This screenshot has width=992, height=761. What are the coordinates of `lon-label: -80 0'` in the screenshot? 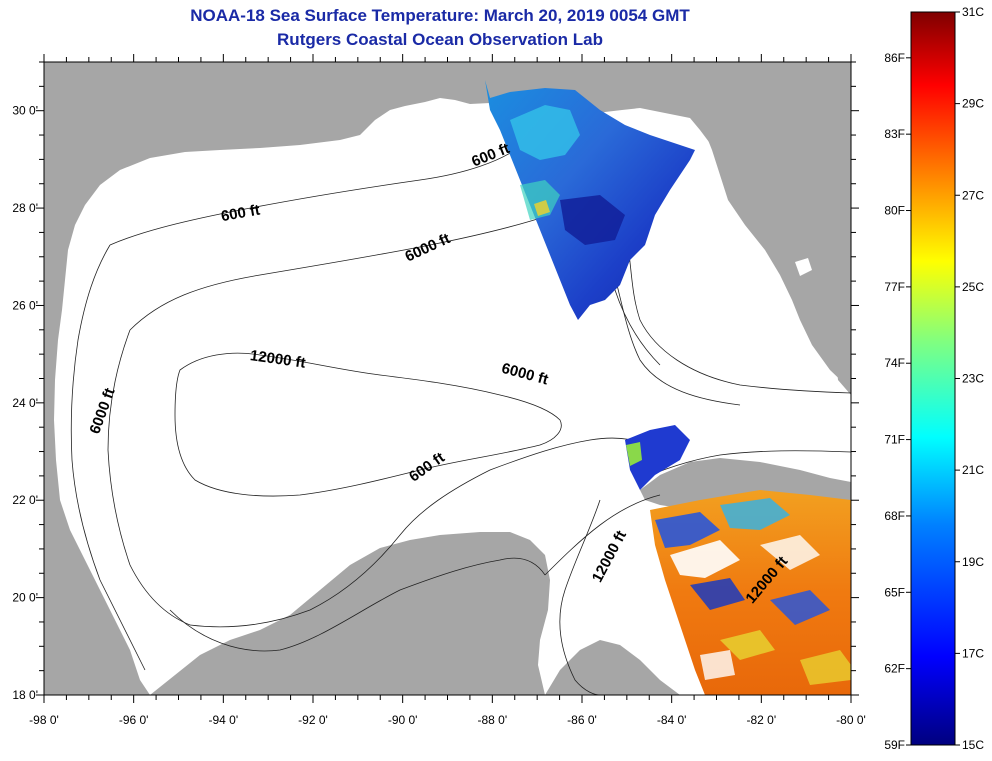 It's located at (851, 720).